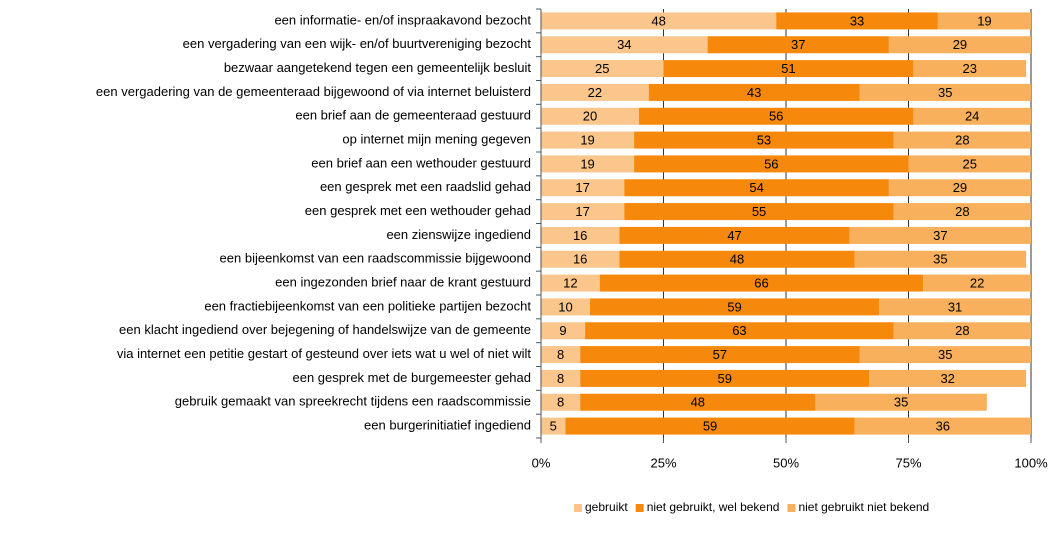  Describe the element at coordinates (972, 116) in the screenshot. I see `value-label: 24` at that location.